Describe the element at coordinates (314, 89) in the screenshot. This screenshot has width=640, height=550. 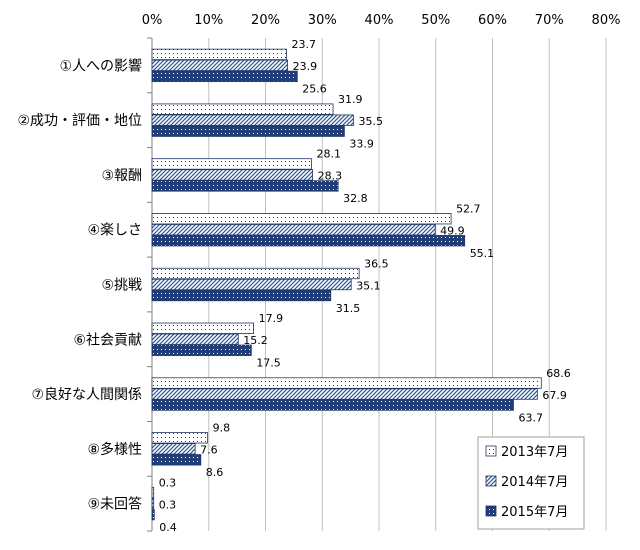
I see `data-label: 25.6` at that location.